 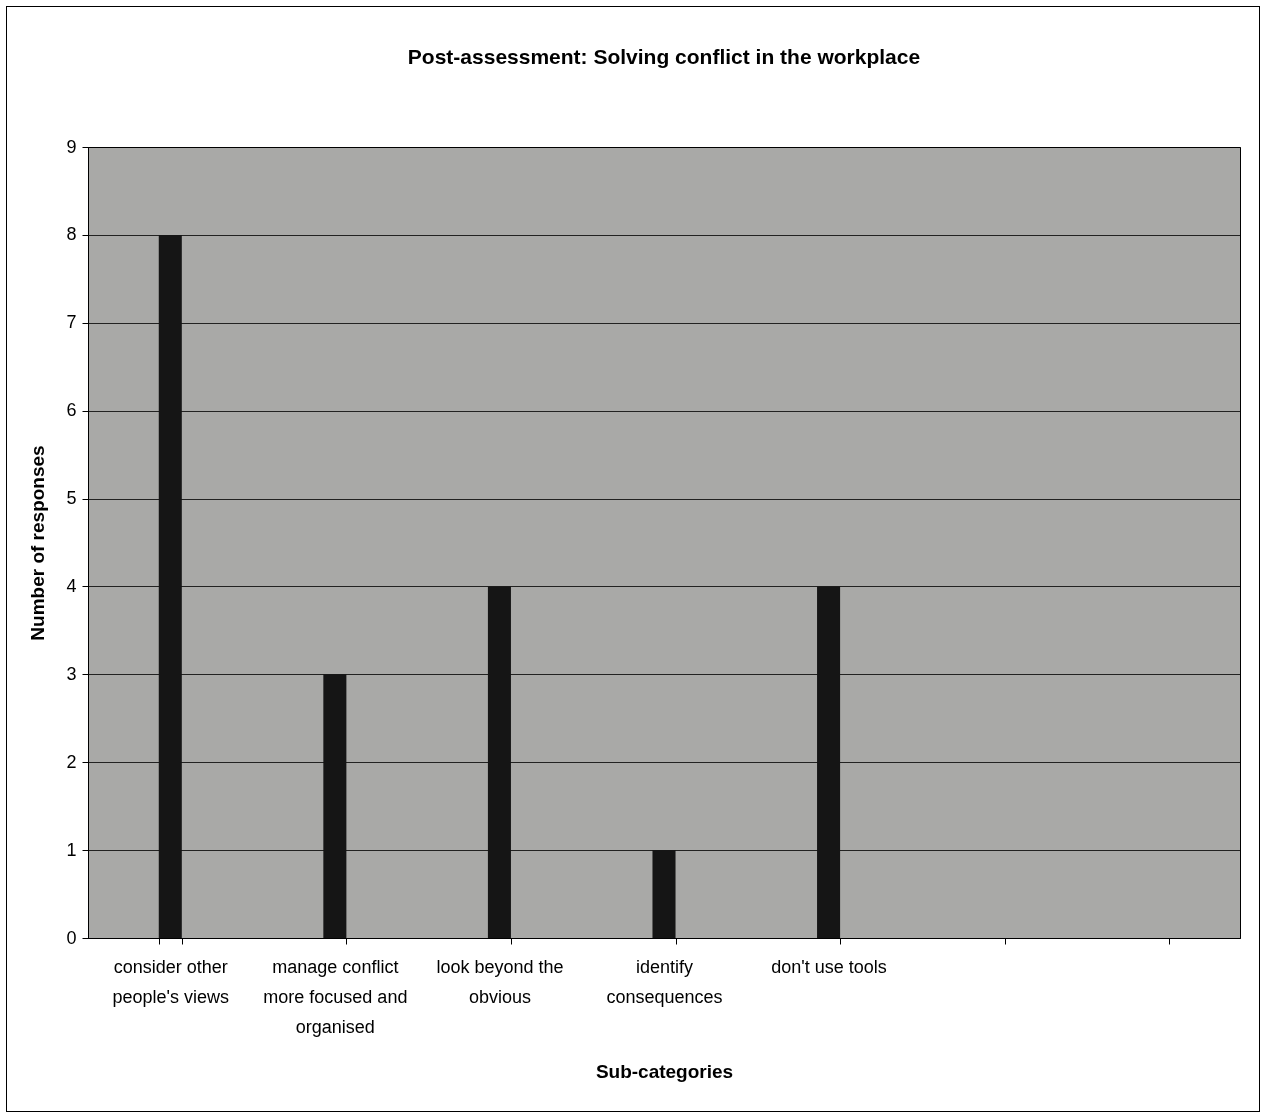 I want to click on y-tick-label: 8, so click(x=71, y=234).